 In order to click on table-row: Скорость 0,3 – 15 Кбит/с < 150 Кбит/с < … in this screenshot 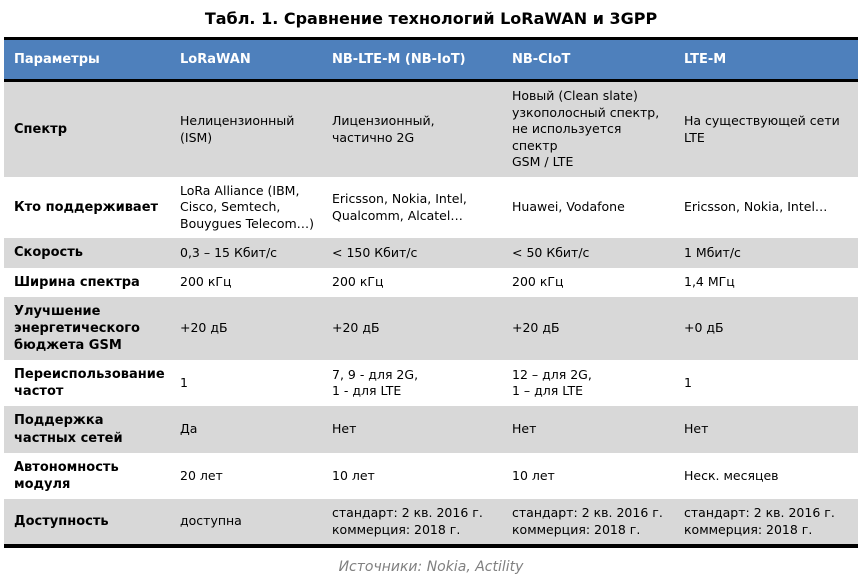, I will do `click(431, 253)`.